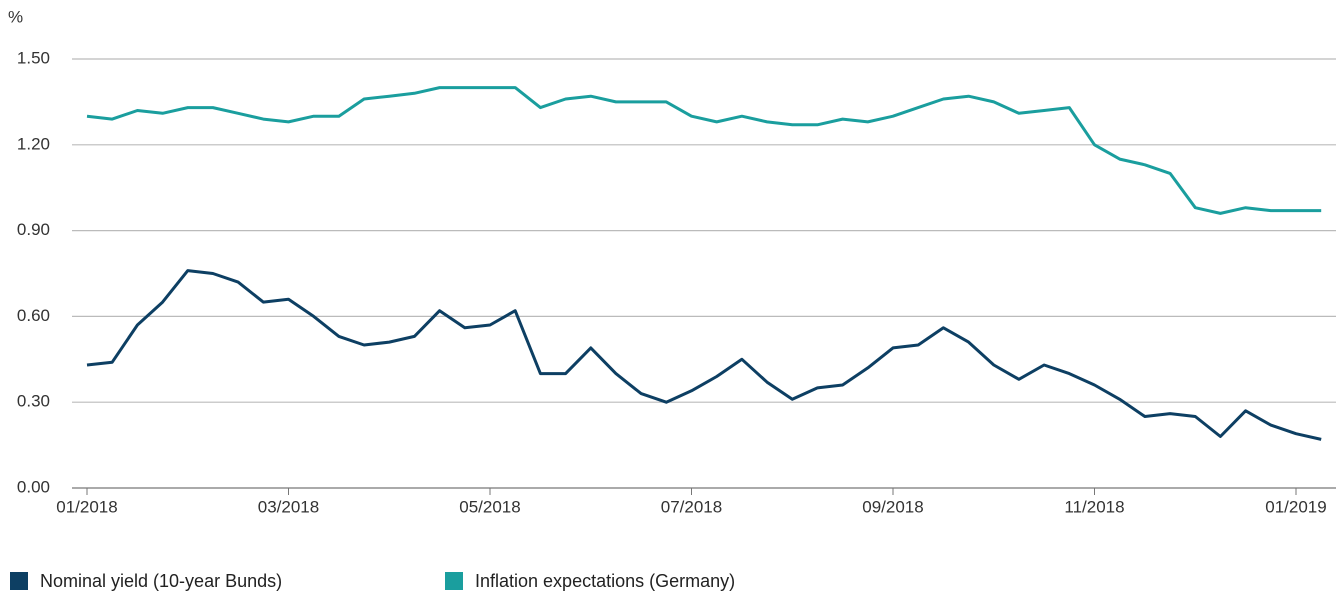 Image resolution: width=1338 pixels, height=616 pixels. Describe the element at coordinates (1295, 506) in the screenshot. I see `x-tick-label: 01/2019` at that location.